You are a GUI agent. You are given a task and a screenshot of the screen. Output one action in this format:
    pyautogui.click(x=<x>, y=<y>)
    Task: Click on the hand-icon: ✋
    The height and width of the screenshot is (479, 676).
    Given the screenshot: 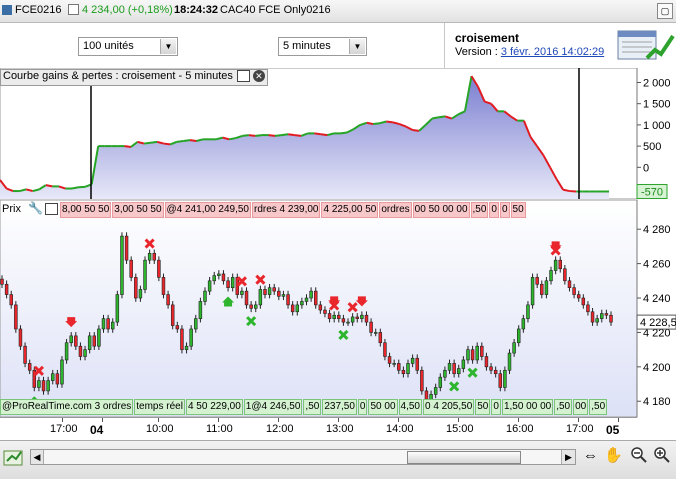 What is the action you would take?
    pyautogui.click(x=613, y=455)
    